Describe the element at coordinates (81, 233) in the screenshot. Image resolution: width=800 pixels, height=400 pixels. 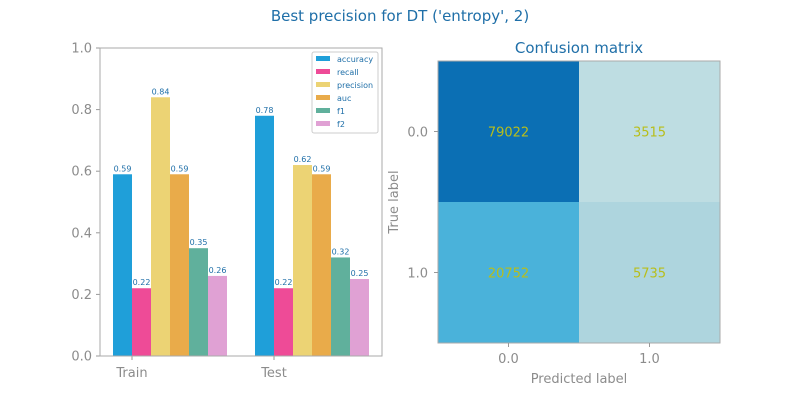
I see `bar-y-tick-label: 0.4` at that location.